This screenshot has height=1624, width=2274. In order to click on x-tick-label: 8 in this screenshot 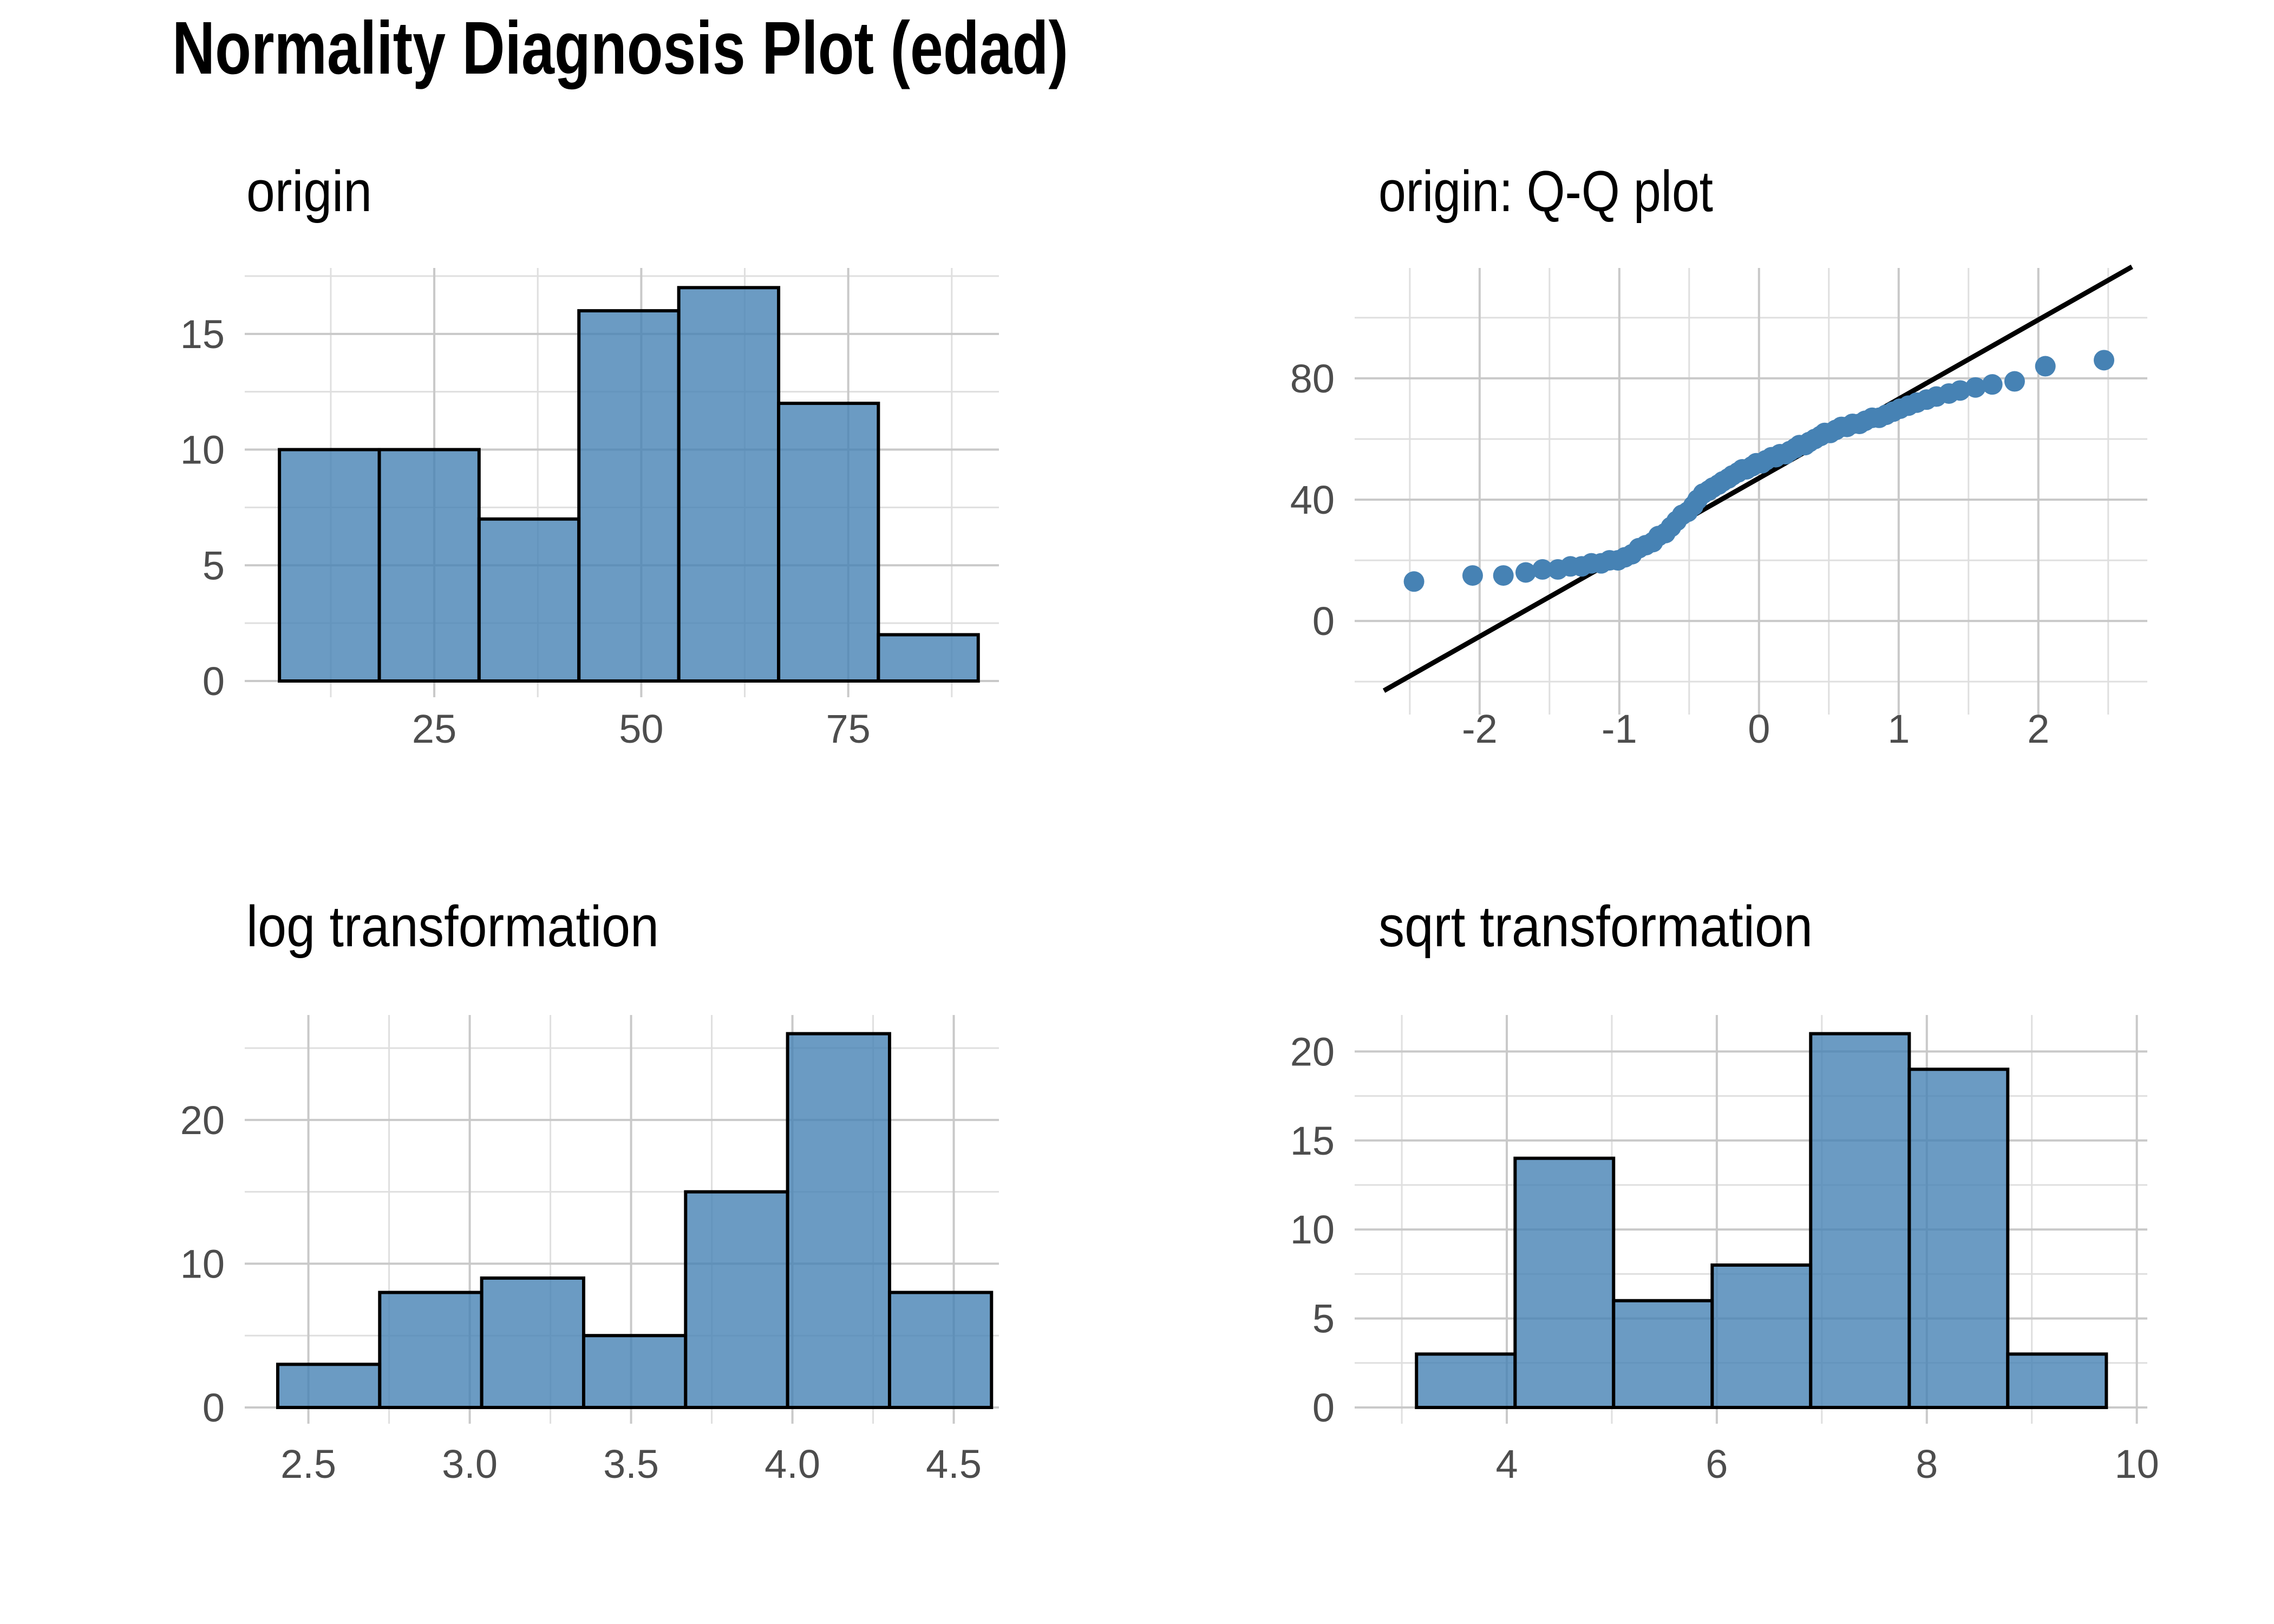, I will do `click(1927, 1465)`.